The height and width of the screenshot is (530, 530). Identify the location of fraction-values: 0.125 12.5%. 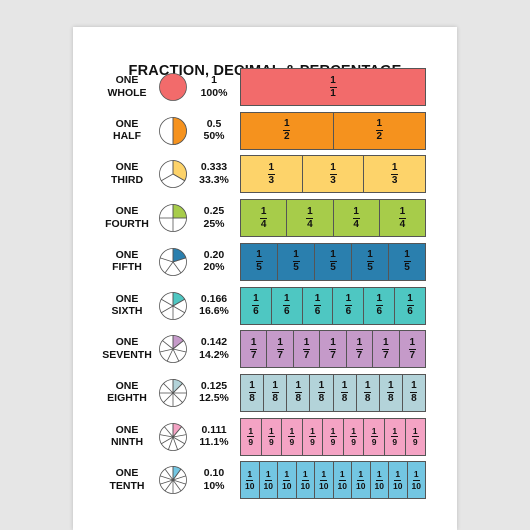
(214, 392).